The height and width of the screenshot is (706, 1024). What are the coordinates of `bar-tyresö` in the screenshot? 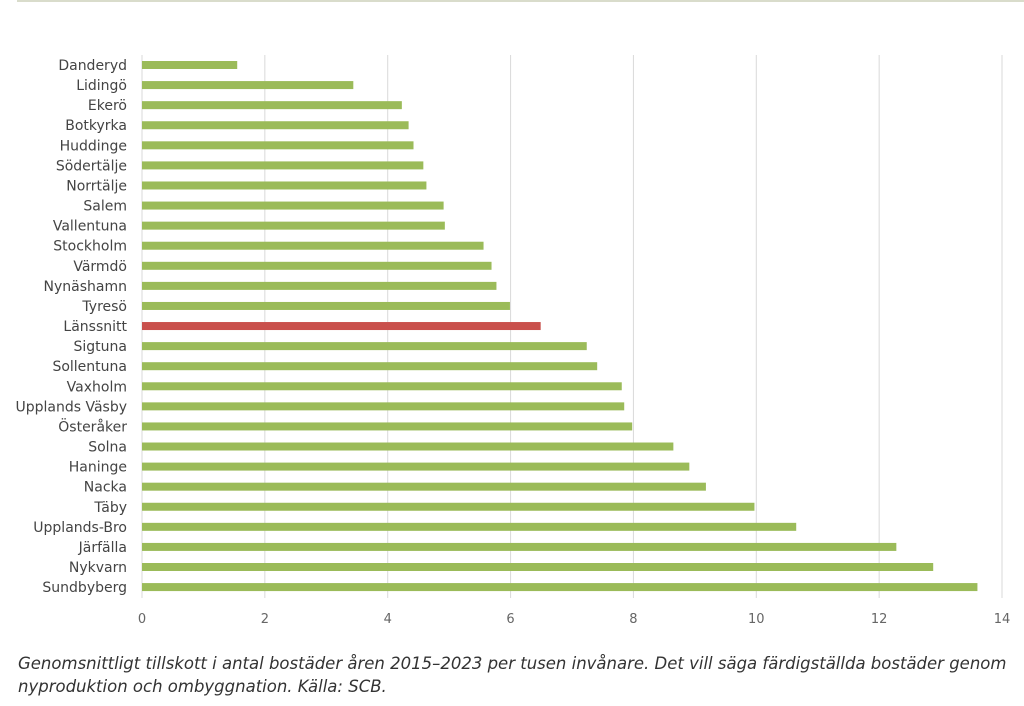 It's located at (326, 305).